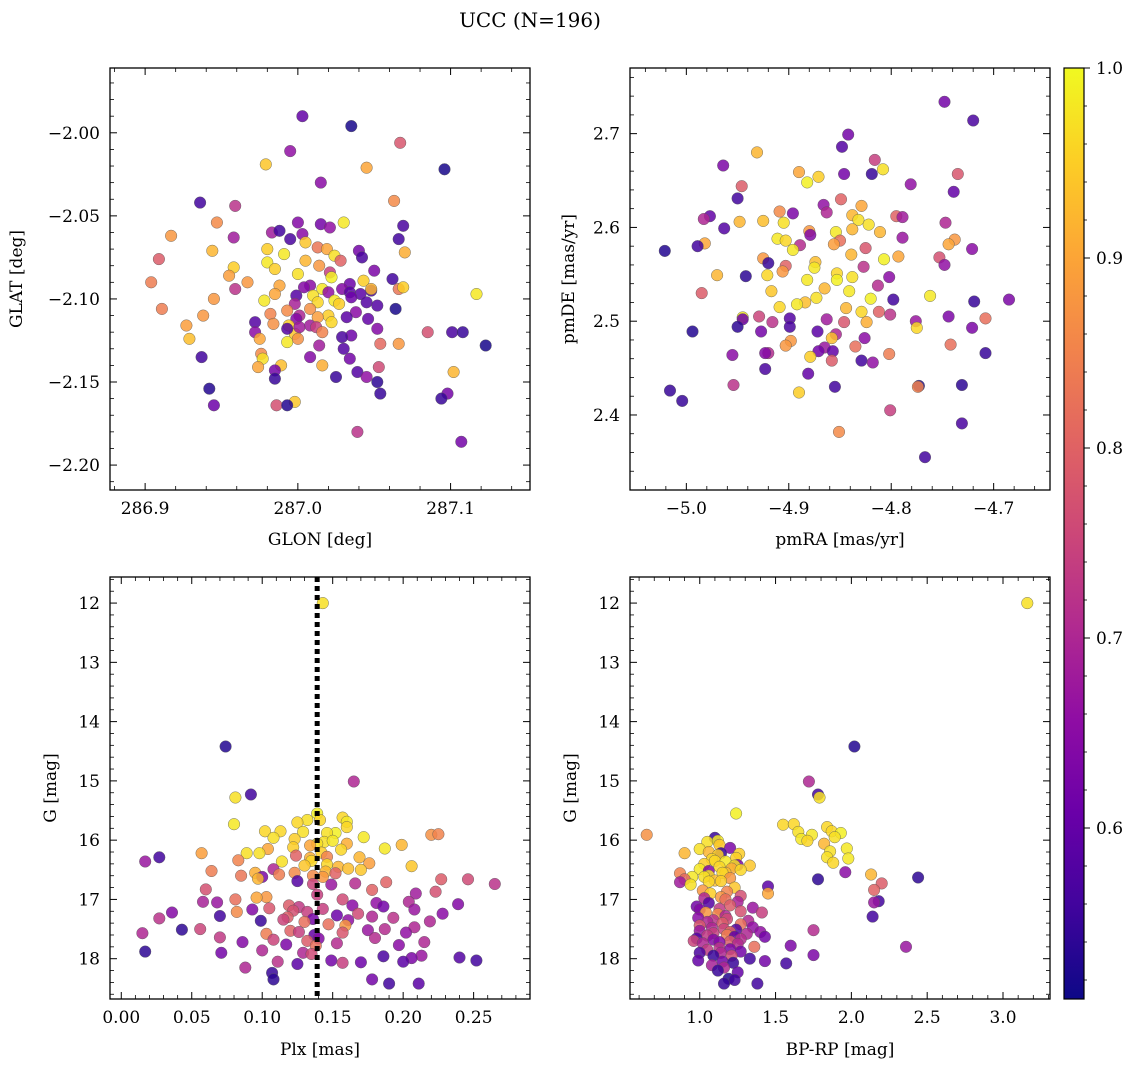  Describe the element at coordinates (1074, 533) in the screenshot. I see `colorbar-gradient` at that location.